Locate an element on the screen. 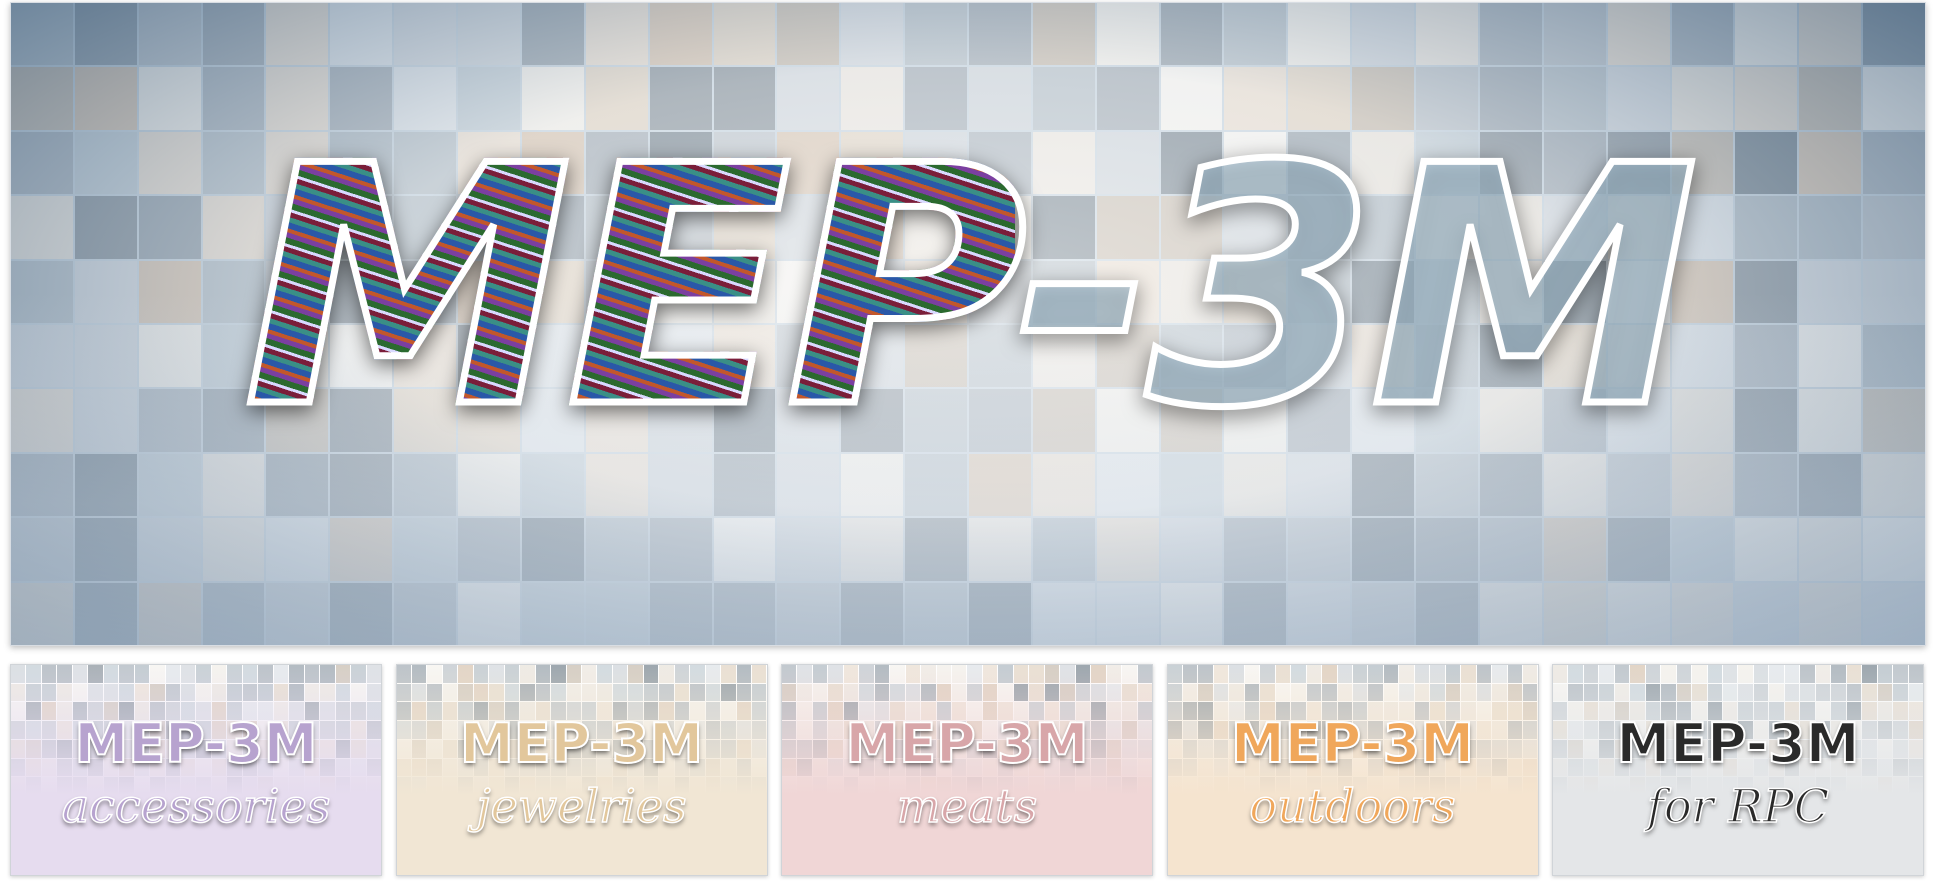 The image size is (1933, 886). panel-subtitle: outdoors is located at coordinates (1353, 806).